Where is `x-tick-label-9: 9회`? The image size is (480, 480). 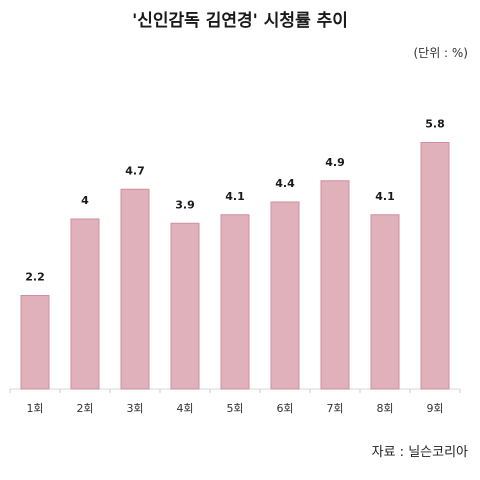
x-tick-label-9: 9회 is located at coordinates (434, 408).